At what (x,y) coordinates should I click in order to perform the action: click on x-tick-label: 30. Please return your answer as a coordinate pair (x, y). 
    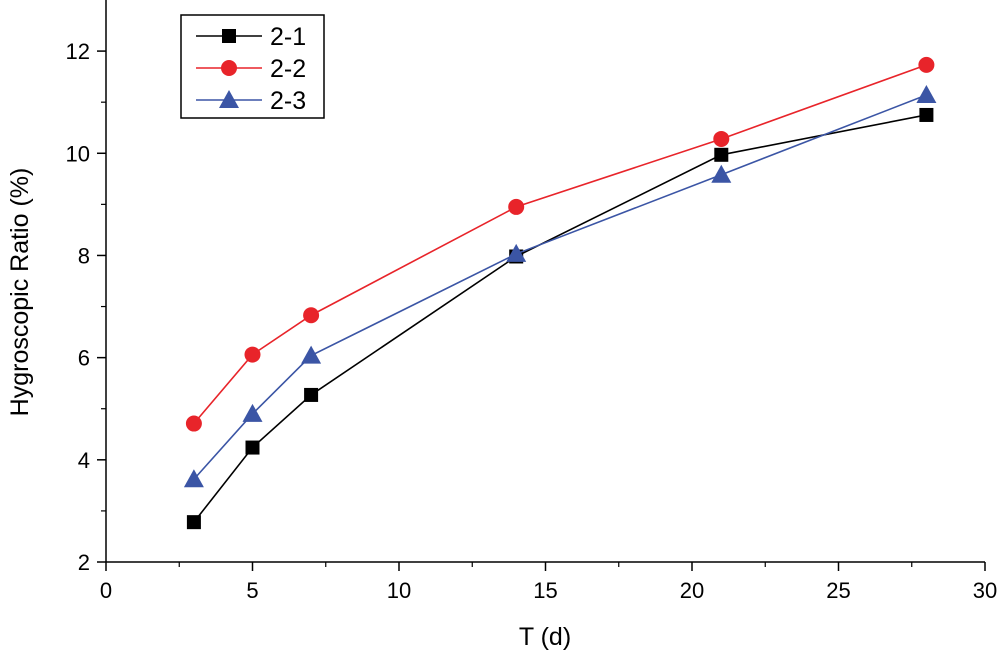
    Looking at the image, I should click on (985, 590).